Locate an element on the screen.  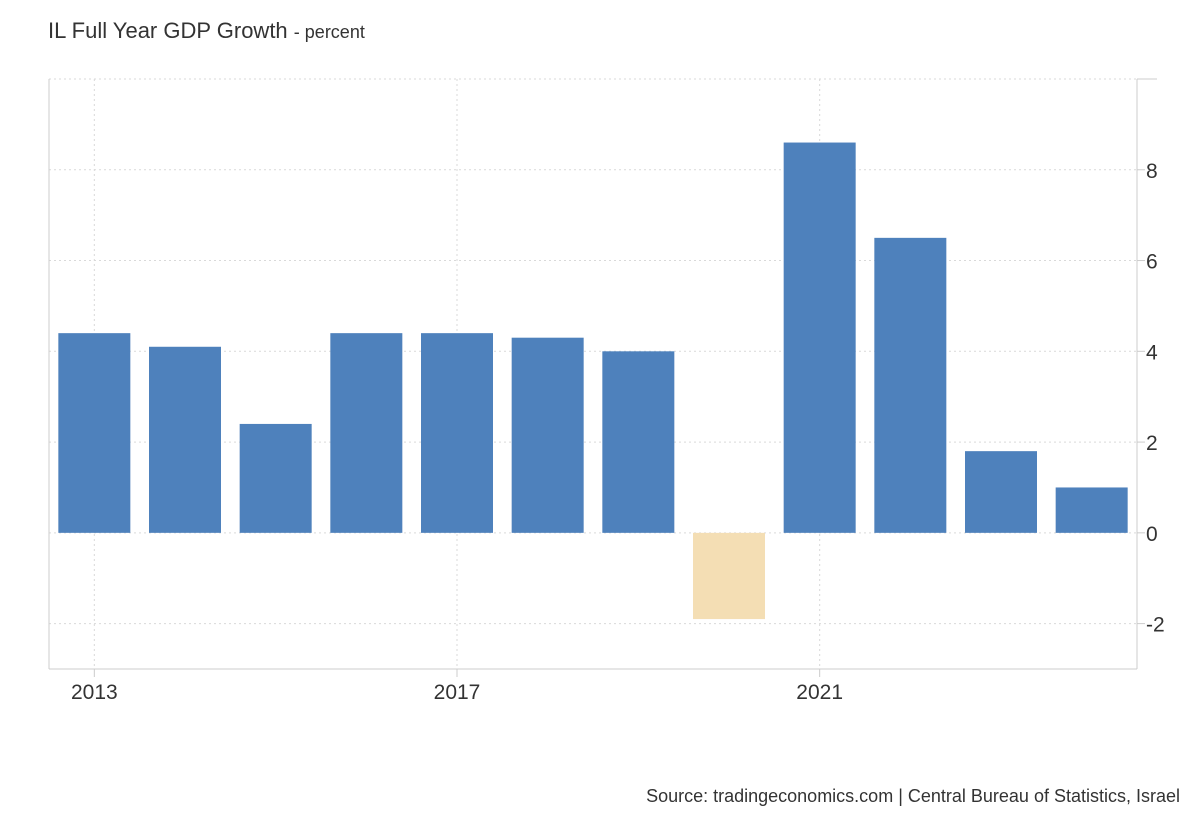
y-tick-label: 0 is located at coordinates (1152, 534).